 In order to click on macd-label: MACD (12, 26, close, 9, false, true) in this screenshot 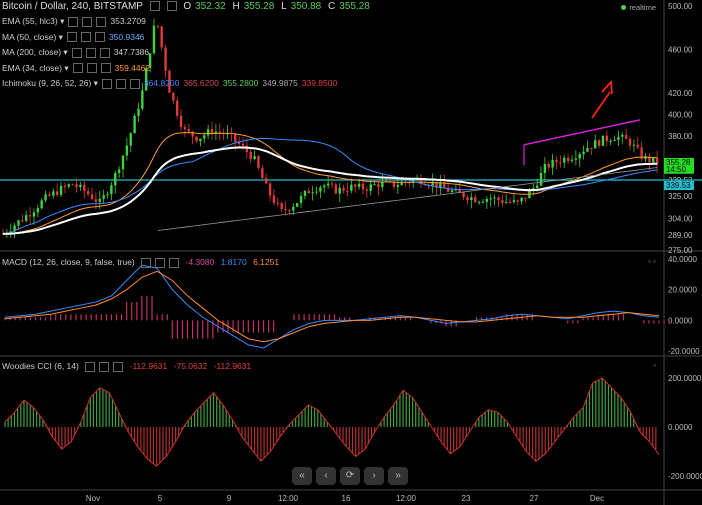, I will do `click(68, 262)`.